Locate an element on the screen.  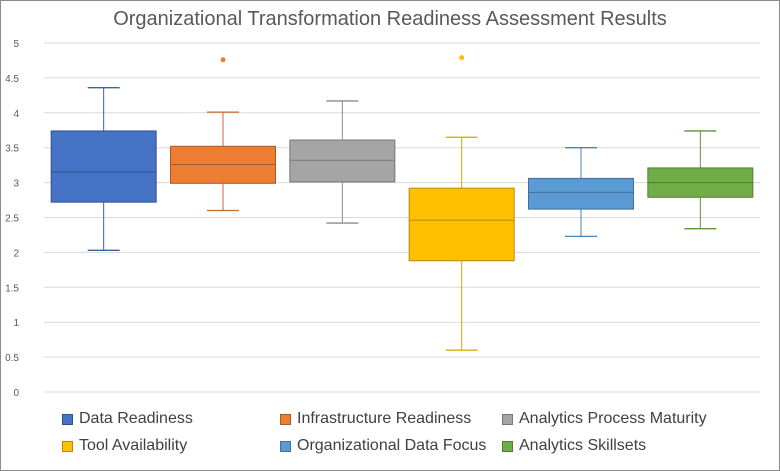
legend-item-analytics-skillsets: Analytics Skillsets is located at coordinates (632, 446).